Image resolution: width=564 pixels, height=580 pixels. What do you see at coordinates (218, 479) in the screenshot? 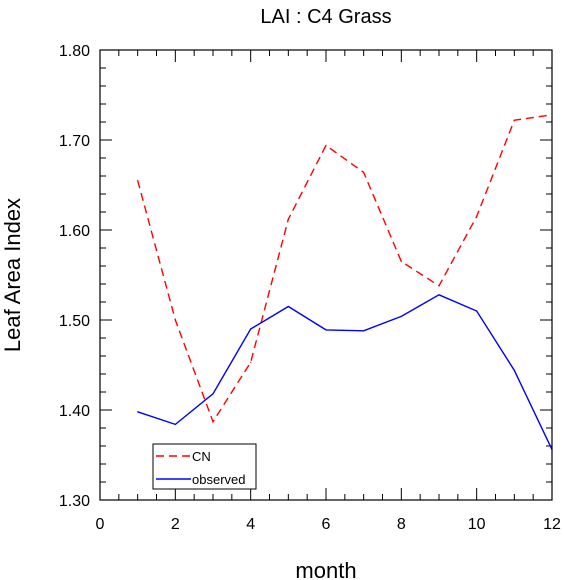
I see `legend-label-observed: observed` at bounding box center [218, 479].